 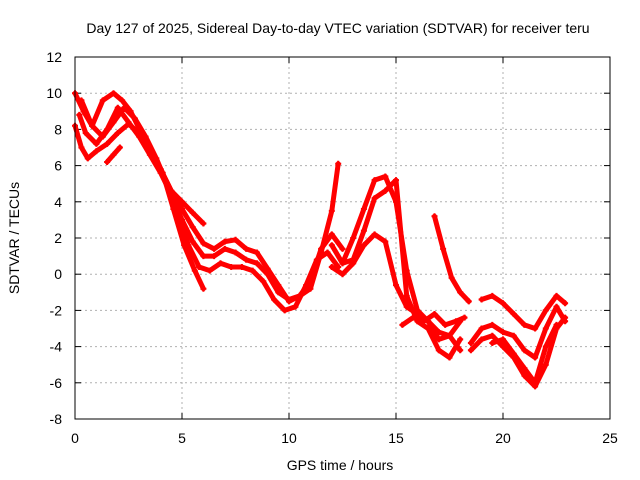 What do you see at coordinates (75, 438) in the screenshot?
I see `x-tick-label: 0` at bounding box center [75, 438].